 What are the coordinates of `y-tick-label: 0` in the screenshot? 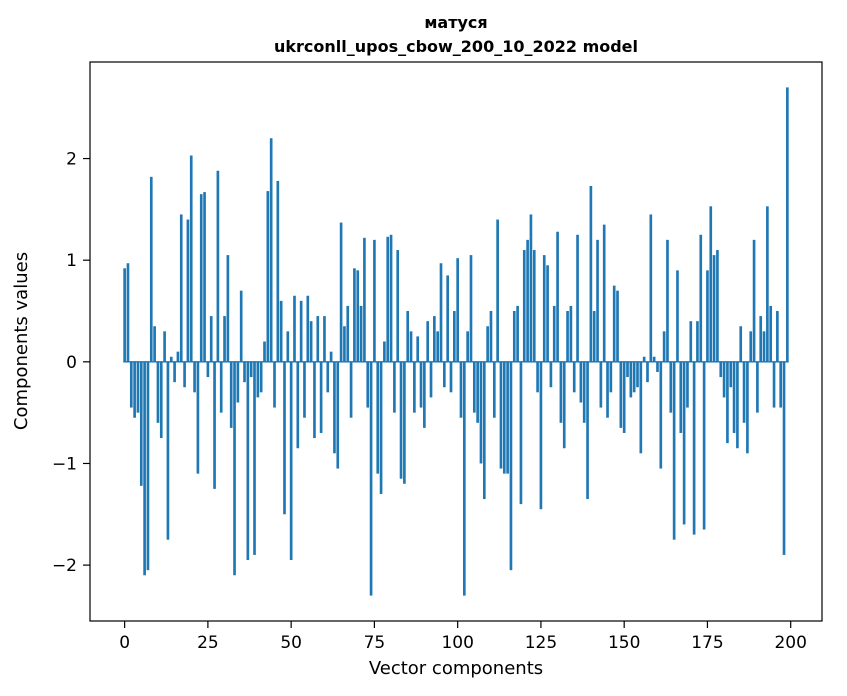 It's located at (71, 363).